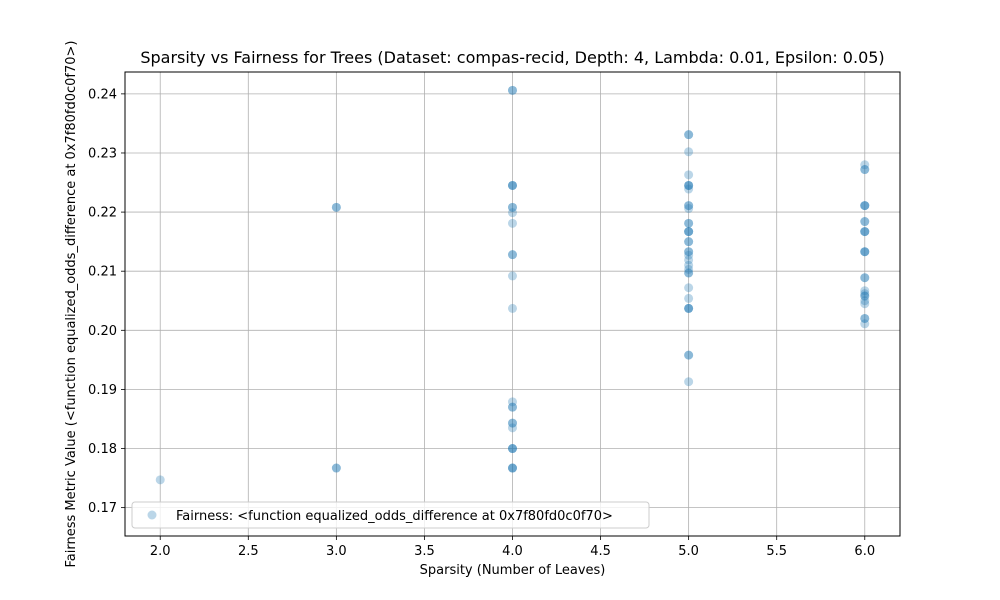 Image resolution: width=1000 pixels, height=600 pixels. Describe the element at coordinates (102, 331) in the screenshot. I see `y-tick-label: 0.20` at that location.